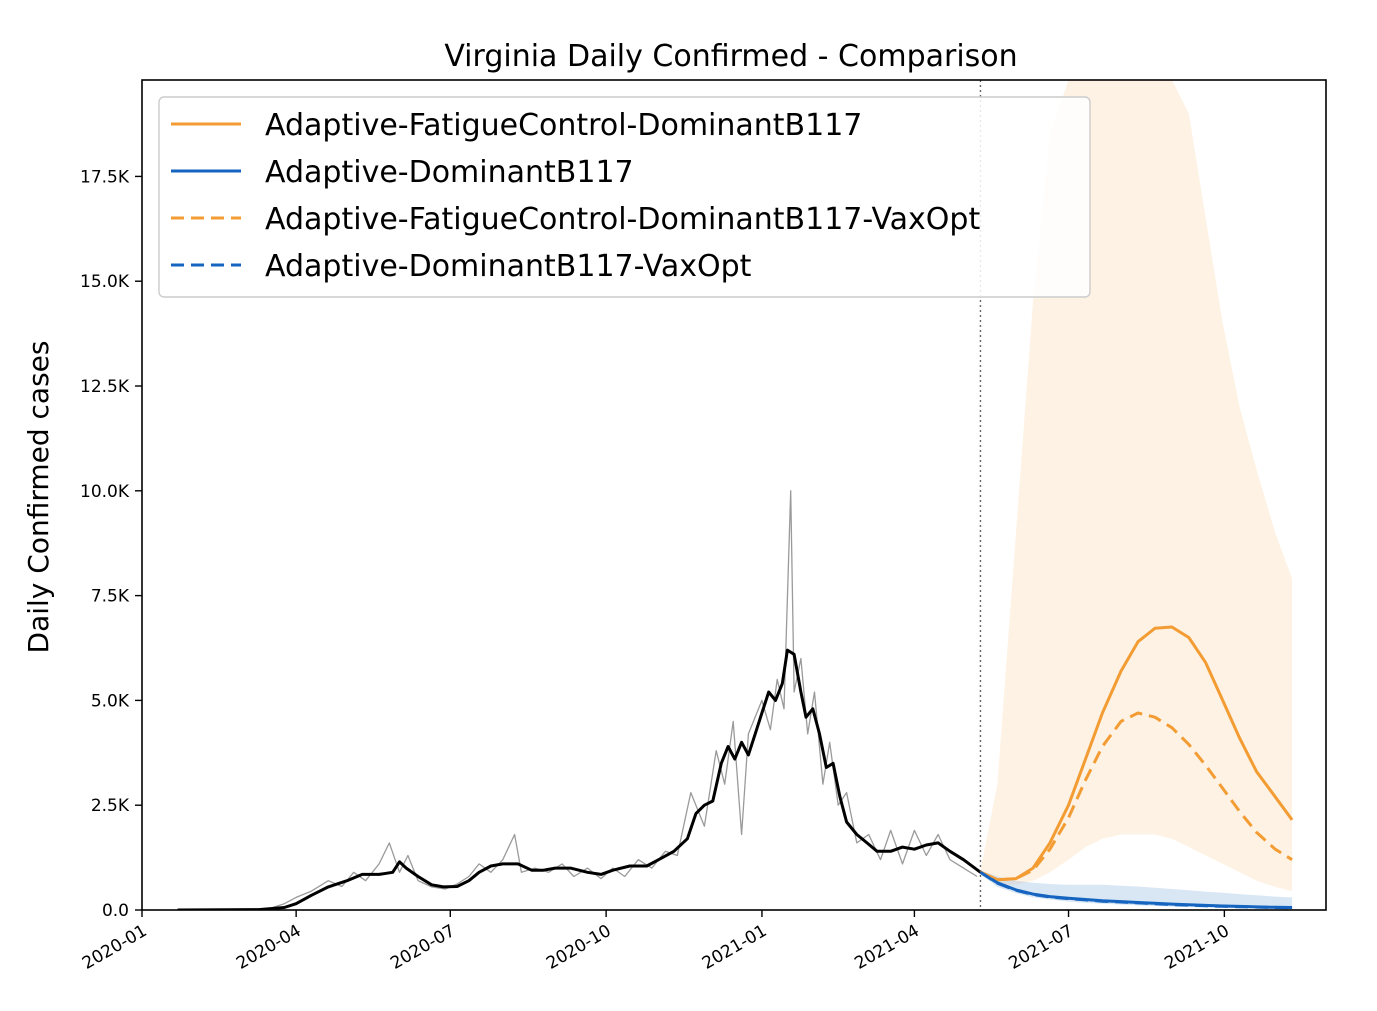 The height and width of the screenshot is (1011, 1377). Describe the element at coordinates (115, 947) in the screenshot. I see `x-tick-label: 2020-01` at that location.